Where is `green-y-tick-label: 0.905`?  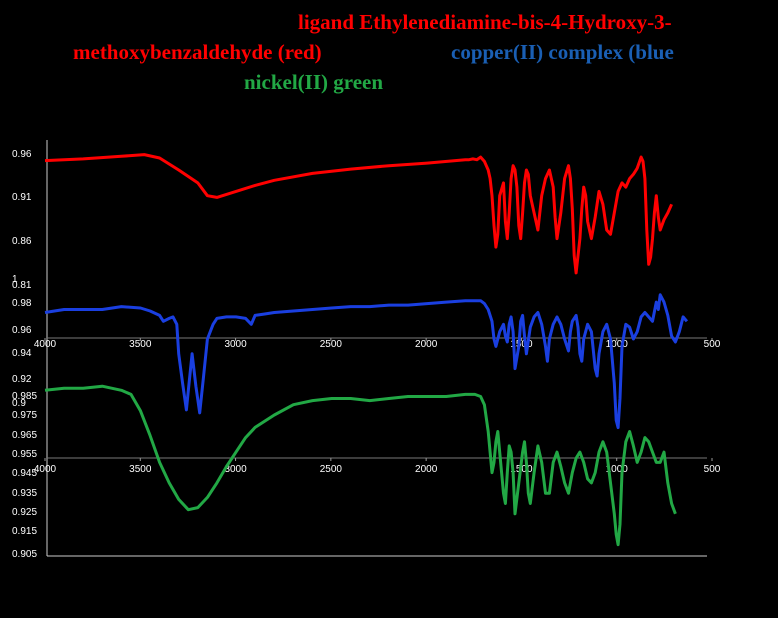 green-y-tick-label: 0.905 is located at coordinates (24, 554).